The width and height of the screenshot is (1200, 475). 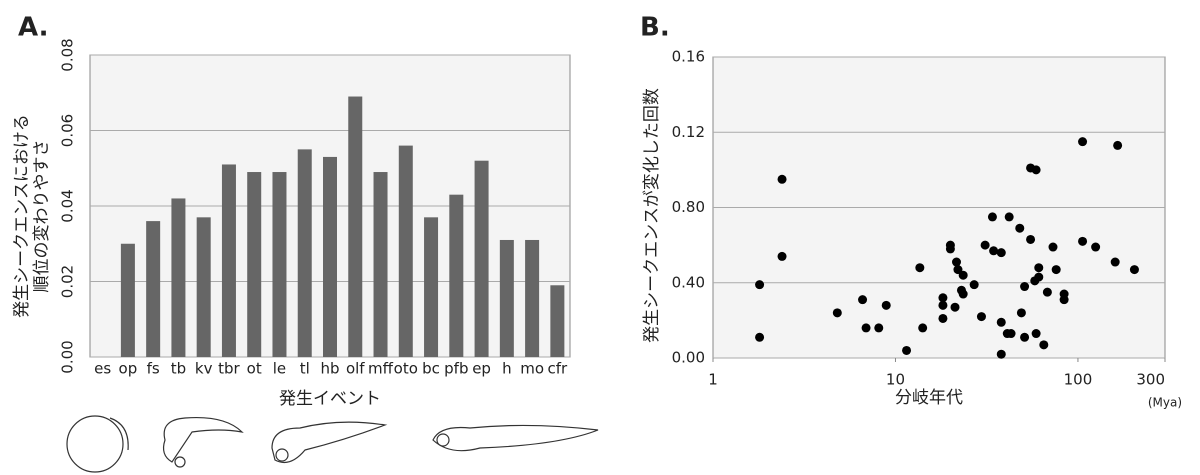 What do you see at coordinates (381, 369) in the screenshot?
I see `x-tick-label: mff` at bounding box center [381, 369].